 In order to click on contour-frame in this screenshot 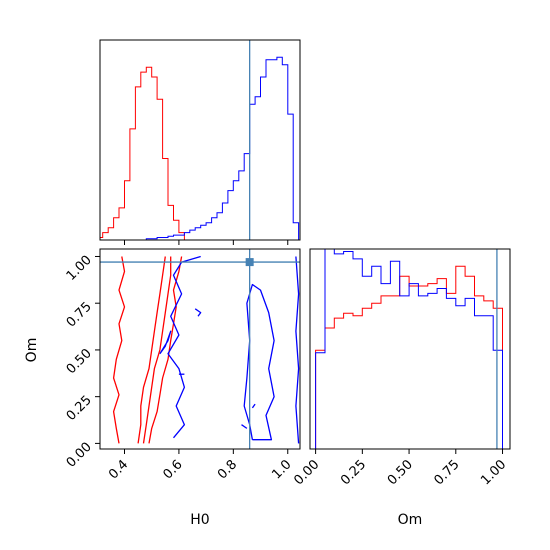, I will do `click(200, 349)`.